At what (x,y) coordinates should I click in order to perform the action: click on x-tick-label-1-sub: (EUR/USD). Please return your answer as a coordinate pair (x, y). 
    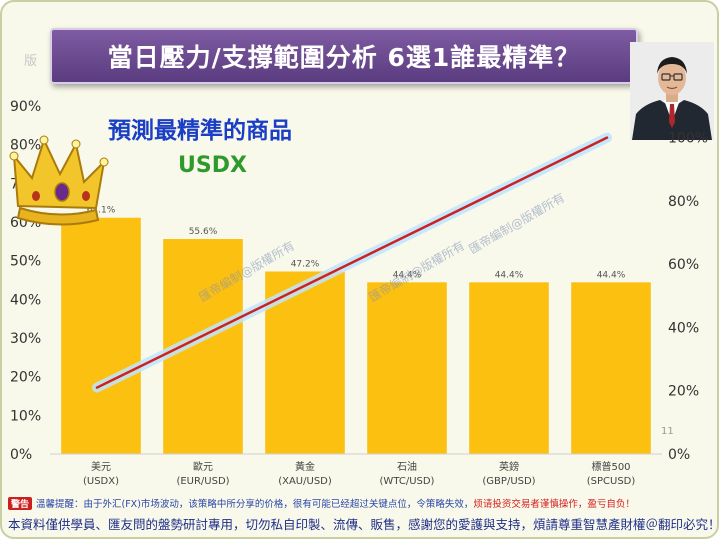
    Looking at the image, I should click on (202, 481).